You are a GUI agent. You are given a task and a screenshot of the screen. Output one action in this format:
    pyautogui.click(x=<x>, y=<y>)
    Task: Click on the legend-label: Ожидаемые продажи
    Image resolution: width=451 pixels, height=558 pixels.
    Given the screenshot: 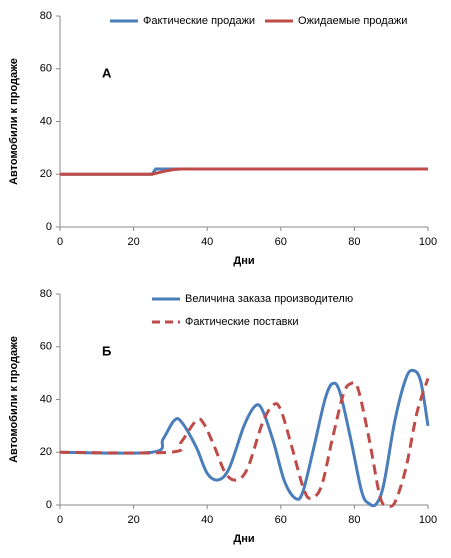 What is the action you would take?
    pyautogui.click(x=352, y=21)
    